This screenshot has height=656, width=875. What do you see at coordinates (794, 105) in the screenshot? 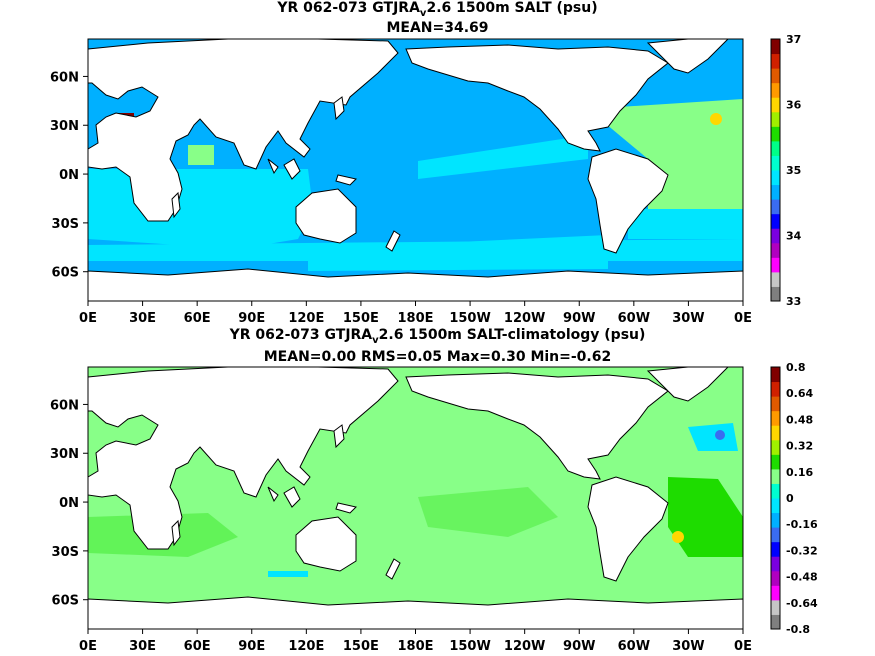
I see `colorbar-tick-label: 36` at bounding box center [794, 105].